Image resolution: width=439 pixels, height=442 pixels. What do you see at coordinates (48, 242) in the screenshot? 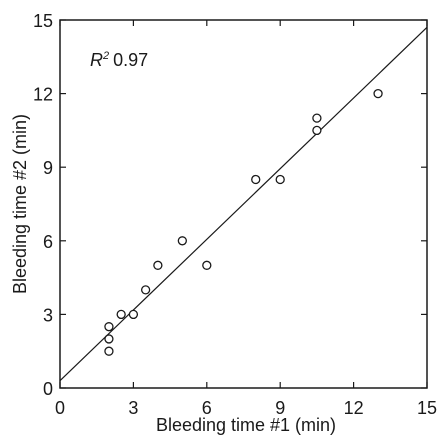
I see `y-tick-label: 6` at bounding box center [48, 242].